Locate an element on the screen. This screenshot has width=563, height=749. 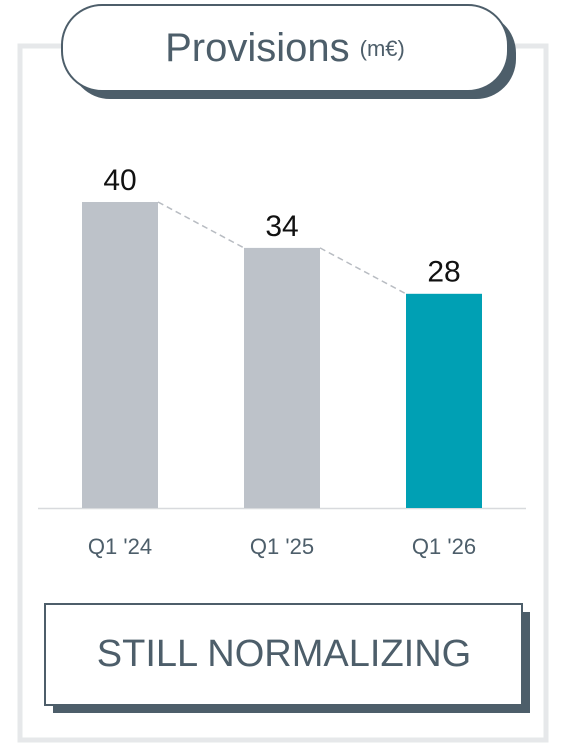
chart-unit: (m€) is located at coordinates (382, 48).